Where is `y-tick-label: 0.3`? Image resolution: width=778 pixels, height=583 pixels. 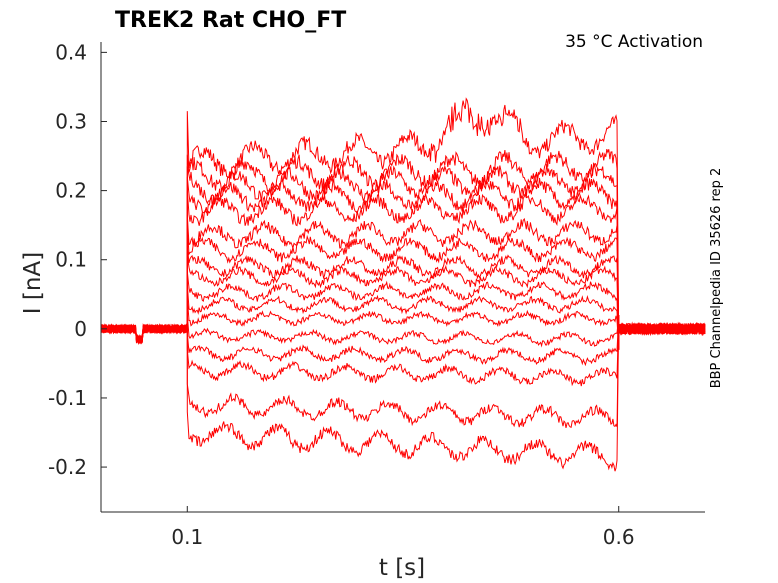
y-tick-label: 0.3 is located at coordinates (71, 121).